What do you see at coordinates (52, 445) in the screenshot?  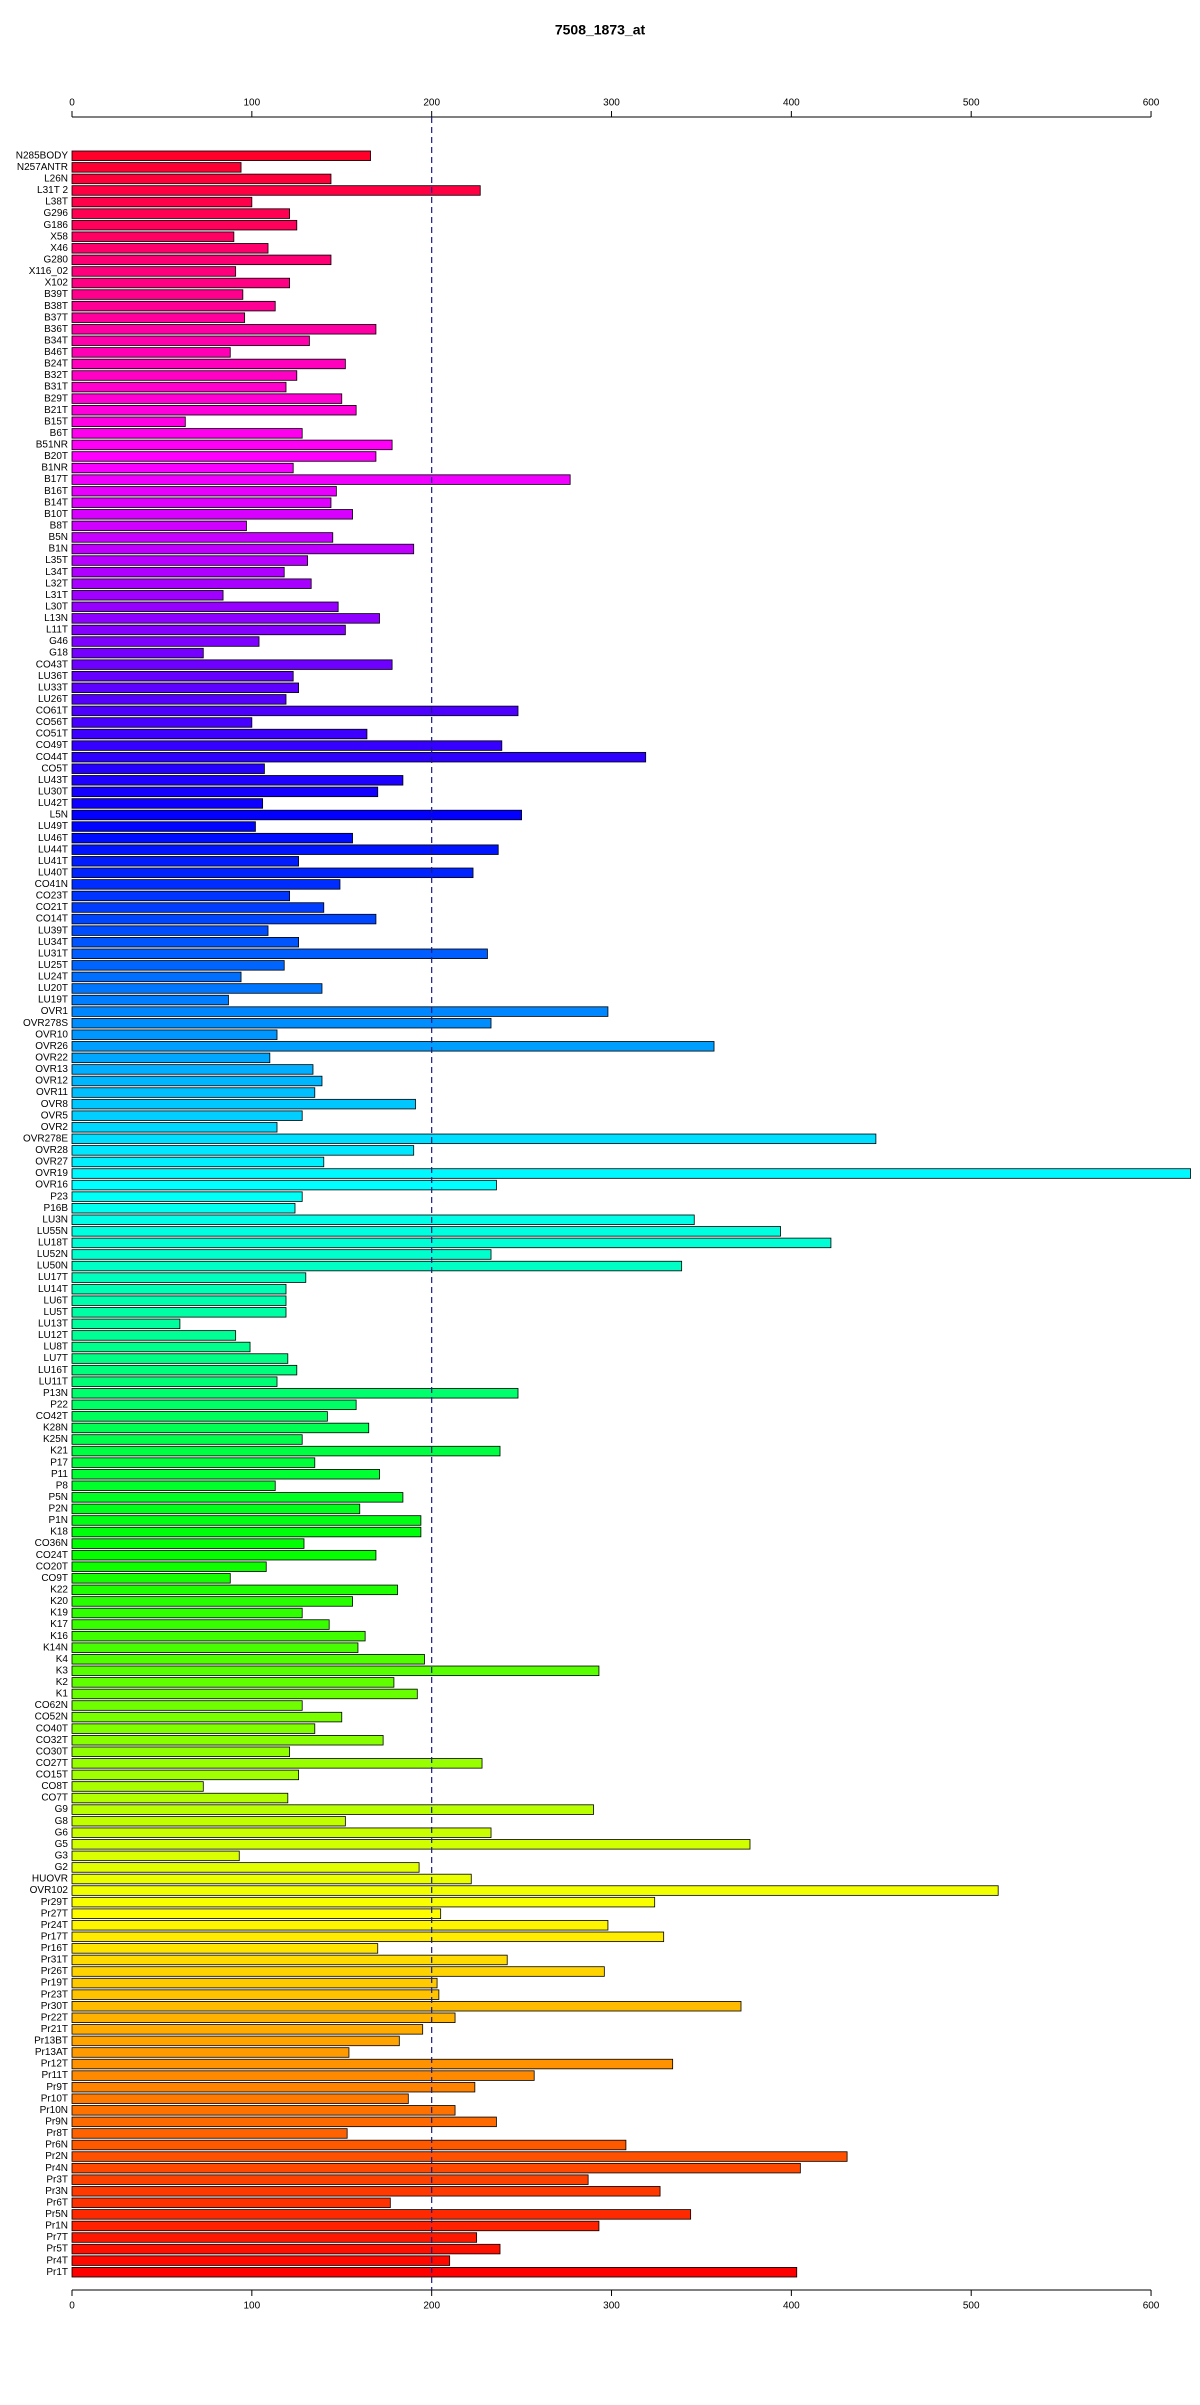 I see `y-tick-label: B51NR` at bounding box center [52, 445].